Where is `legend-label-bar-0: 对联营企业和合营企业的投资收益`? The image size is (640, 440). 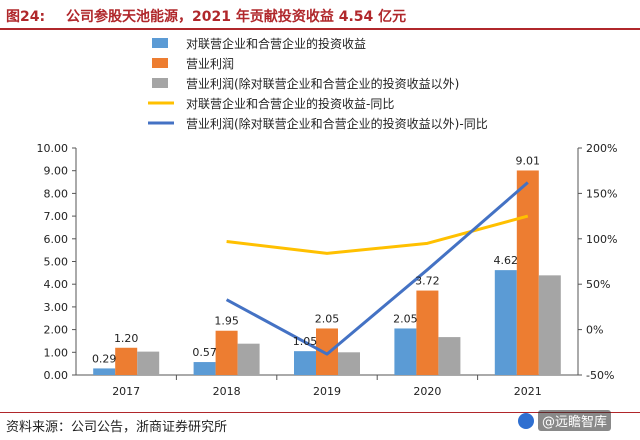
legend-label-bar-0: 对联营企业和合营企业的投资收益 is located at coordinates (276, 43).